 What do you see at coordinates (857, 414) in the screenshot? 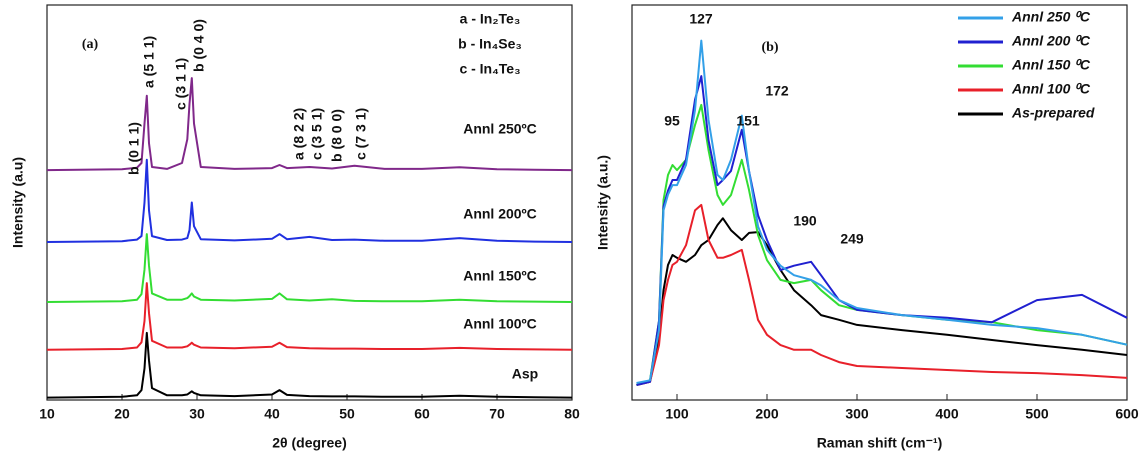
I see `x-tick-label: 300` at bounding box center [857, 414].